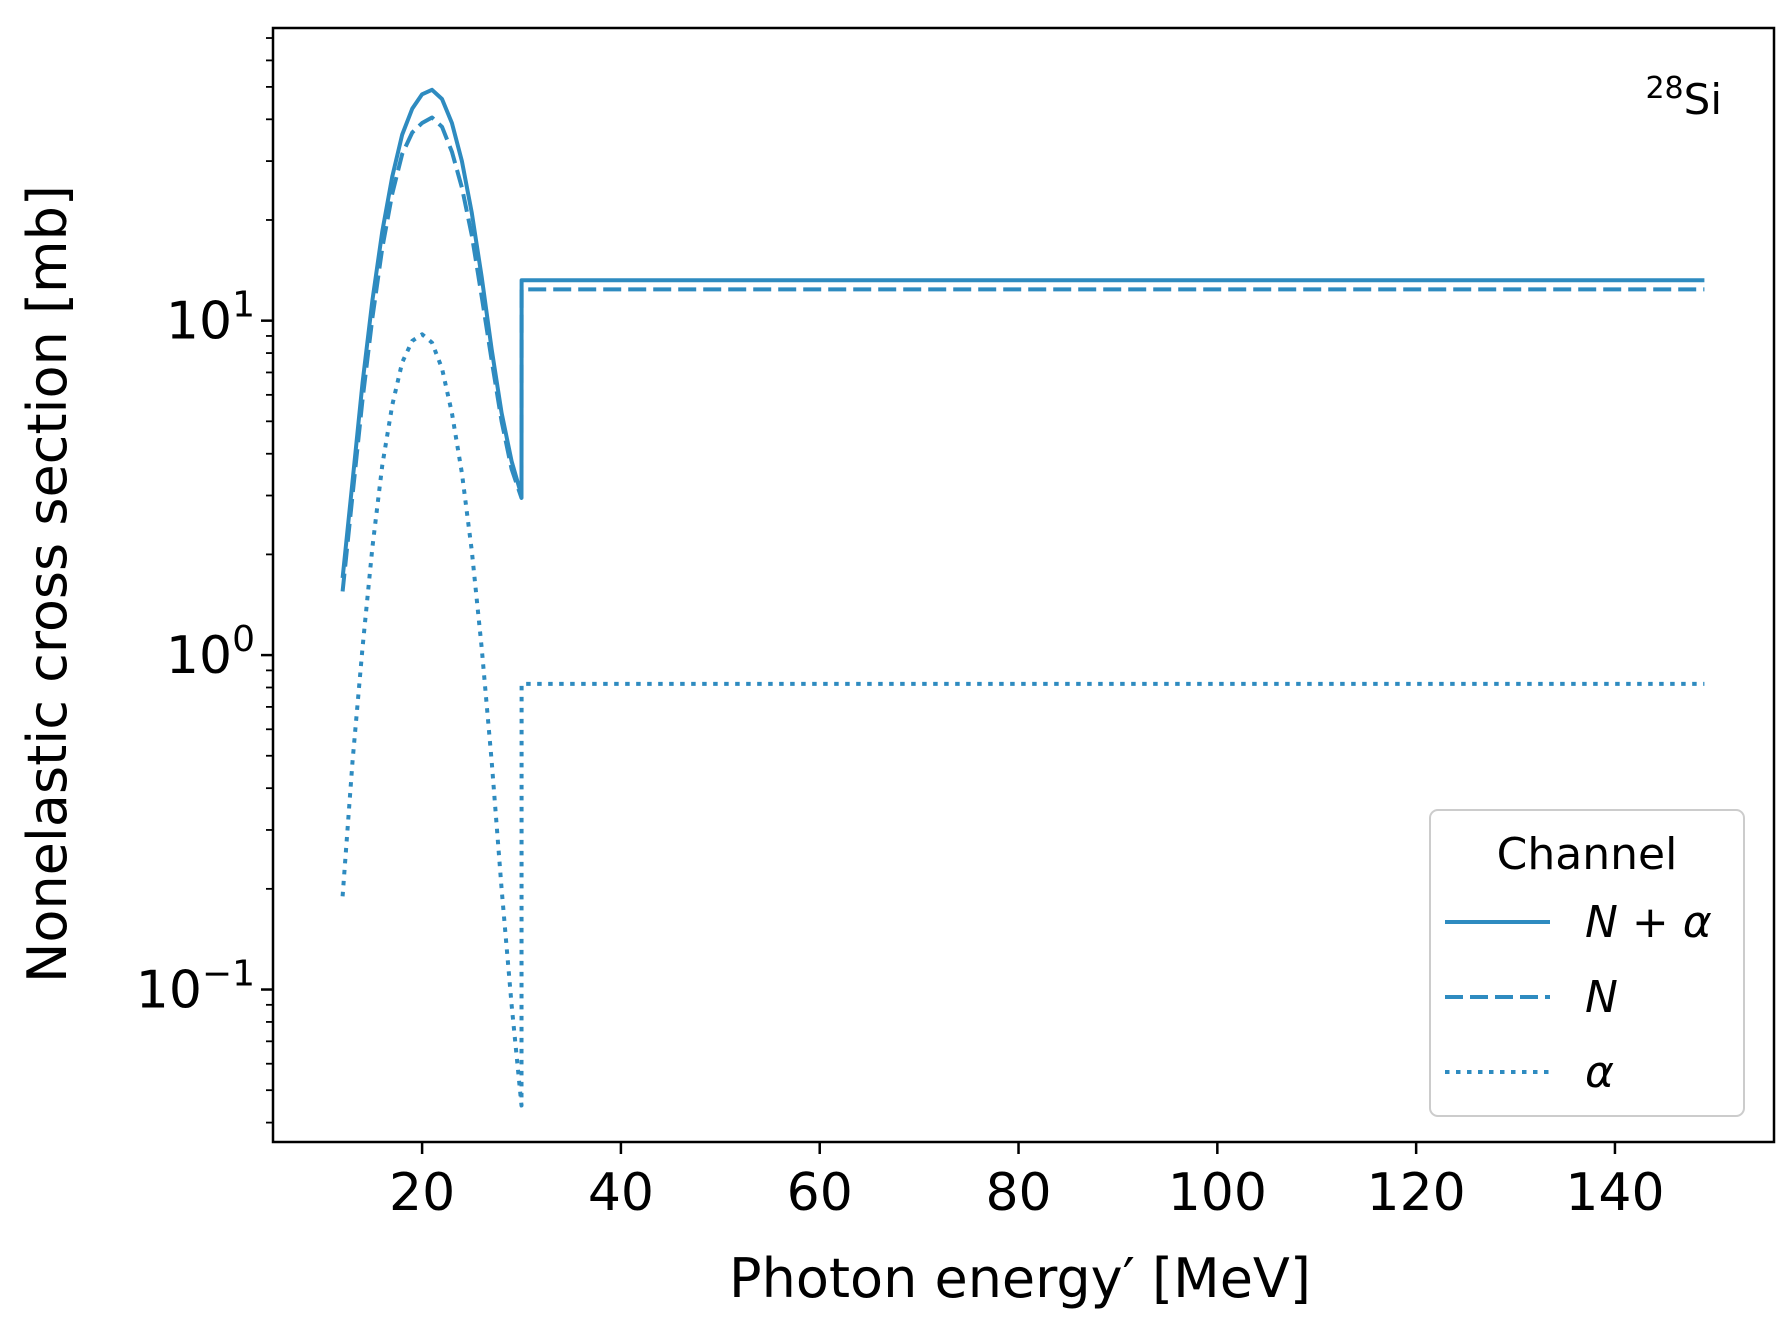  What do you see at coordinates (1217, 1193) in the screenshot?
I see `x-tick-label: 100` at bounding box center [1217, 1193].